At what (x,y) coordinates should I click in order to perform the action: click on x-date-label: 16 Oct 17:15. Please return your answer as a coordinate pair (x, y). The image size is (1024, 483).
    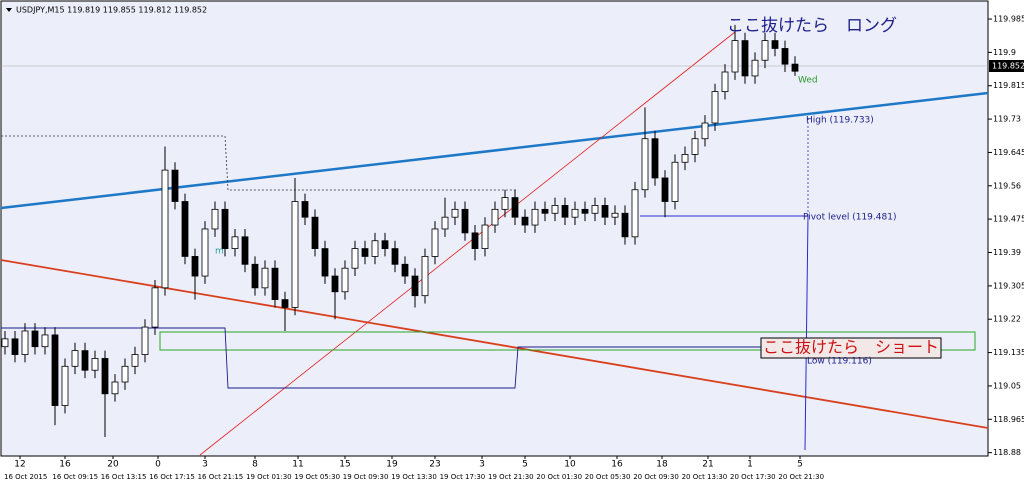
    Looking at the image, I should click on (172, 477).